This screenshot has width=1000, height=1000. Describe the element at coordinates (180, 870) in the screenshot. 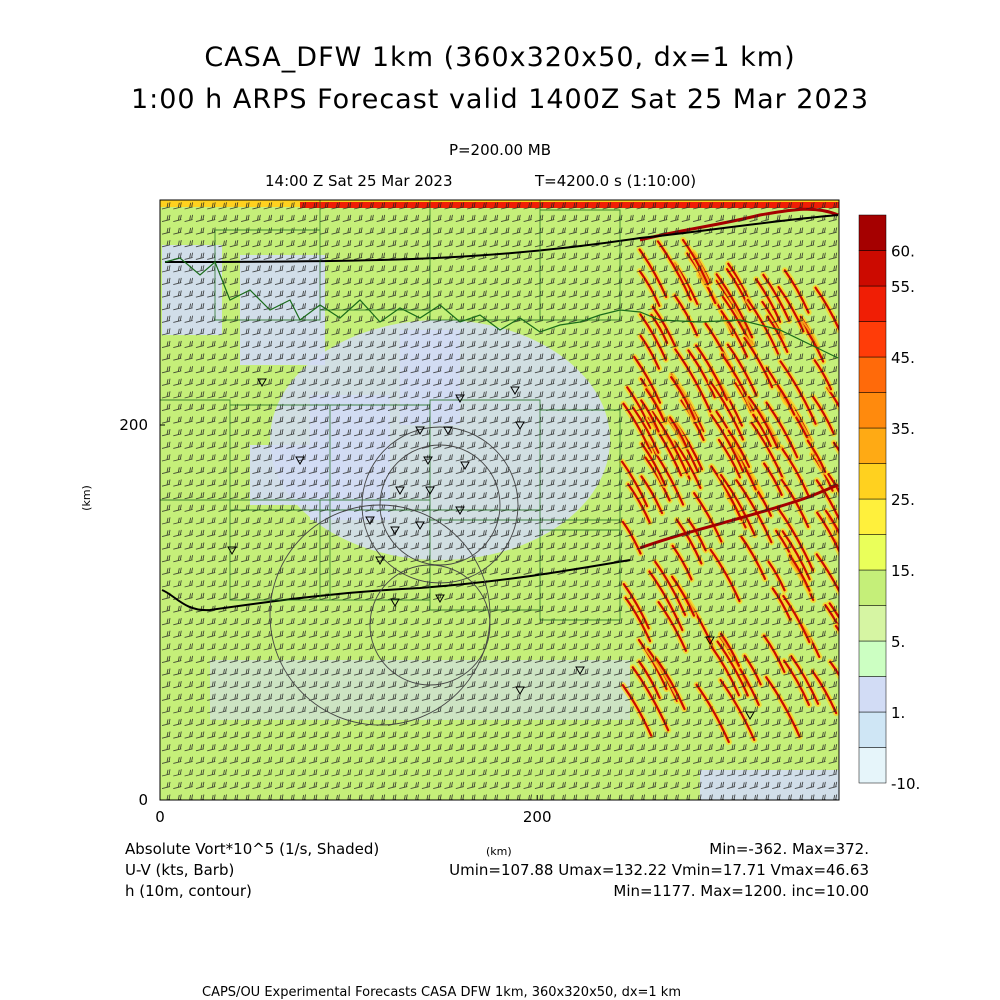

I see `footer-wind-label: U-V (kts, Barb)` at that location.